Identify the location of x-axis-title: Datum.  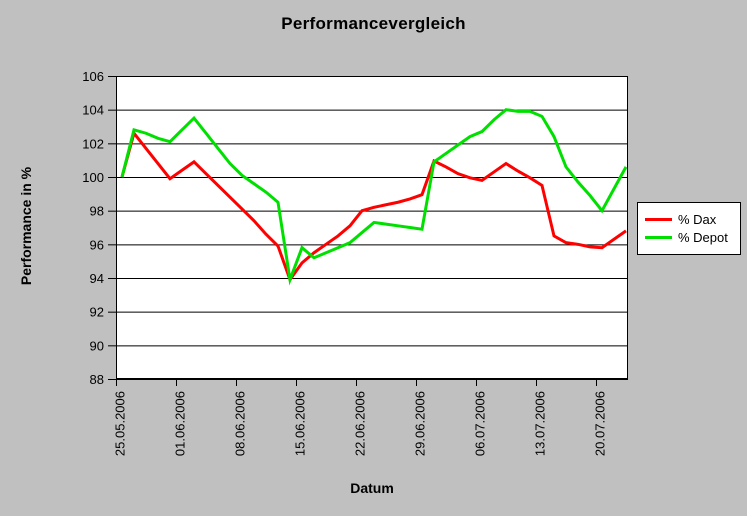
(372, 488).